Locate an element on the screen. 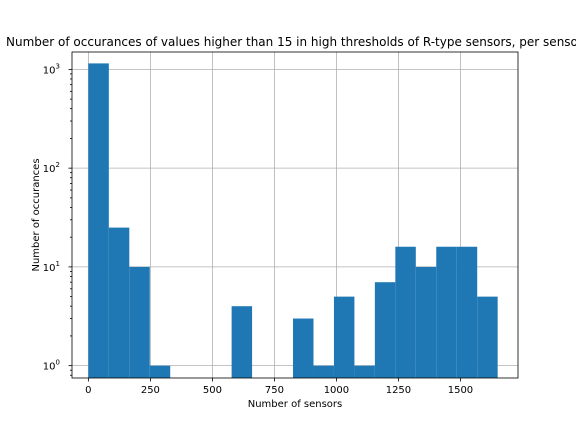 Image resolution: width=576 pixels, height=432 pixels. x-tick-label: 250 is located at coordinates (150, 390).